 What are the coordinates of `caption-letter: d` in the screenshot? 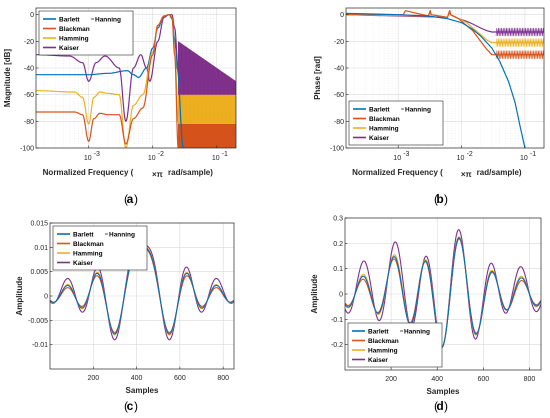 It's located at (439, 406).